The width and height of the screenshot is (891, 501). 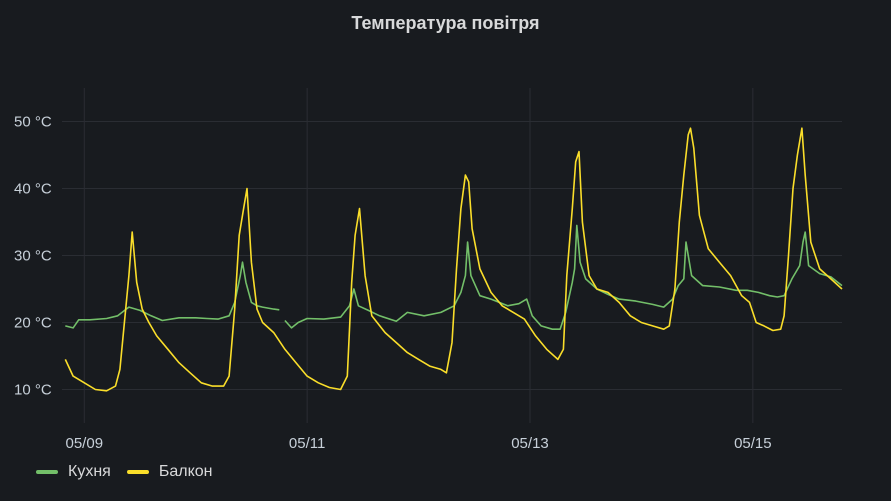 I want to click on x-tick-label: 05/09, so click(x=85, y=443).